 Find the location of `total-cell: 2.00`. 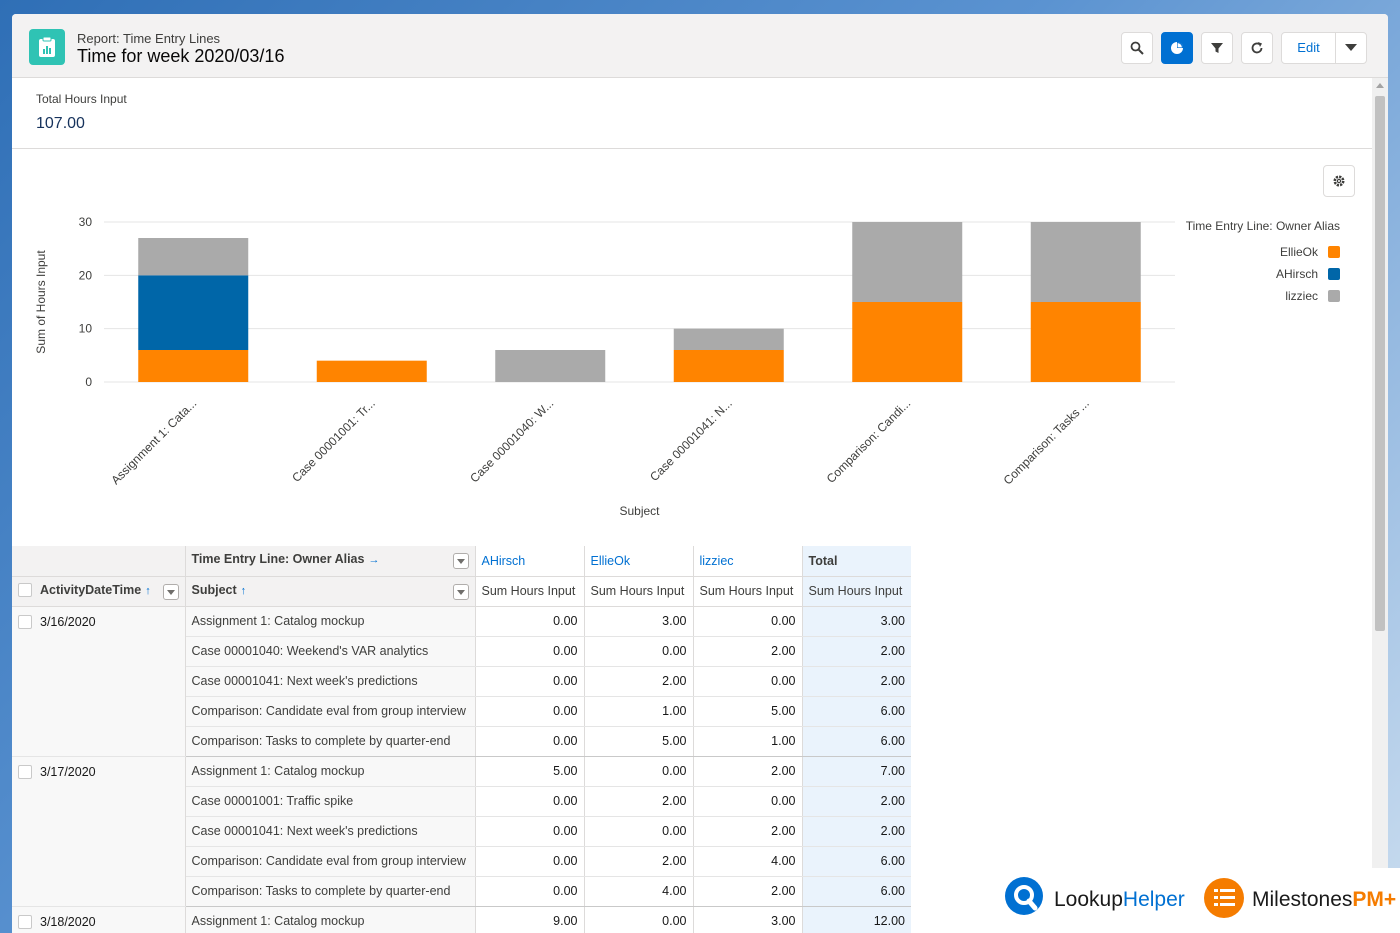

total-cell: 2.00 is located at coordinates (856, 801).